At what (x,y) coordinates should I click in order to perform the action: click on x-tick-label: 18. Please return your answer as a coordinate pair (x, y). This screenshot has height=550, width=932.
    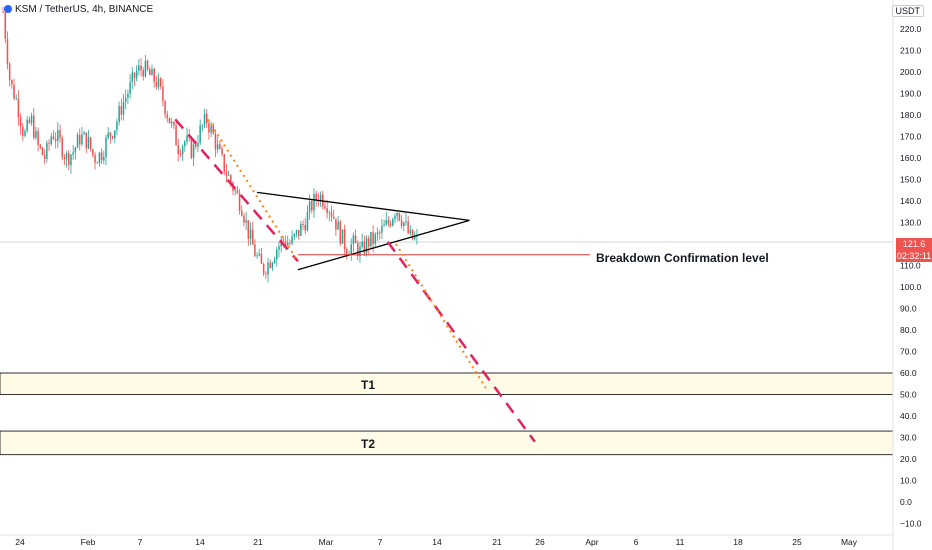
    Looking at the image, I should click on (738, 542).